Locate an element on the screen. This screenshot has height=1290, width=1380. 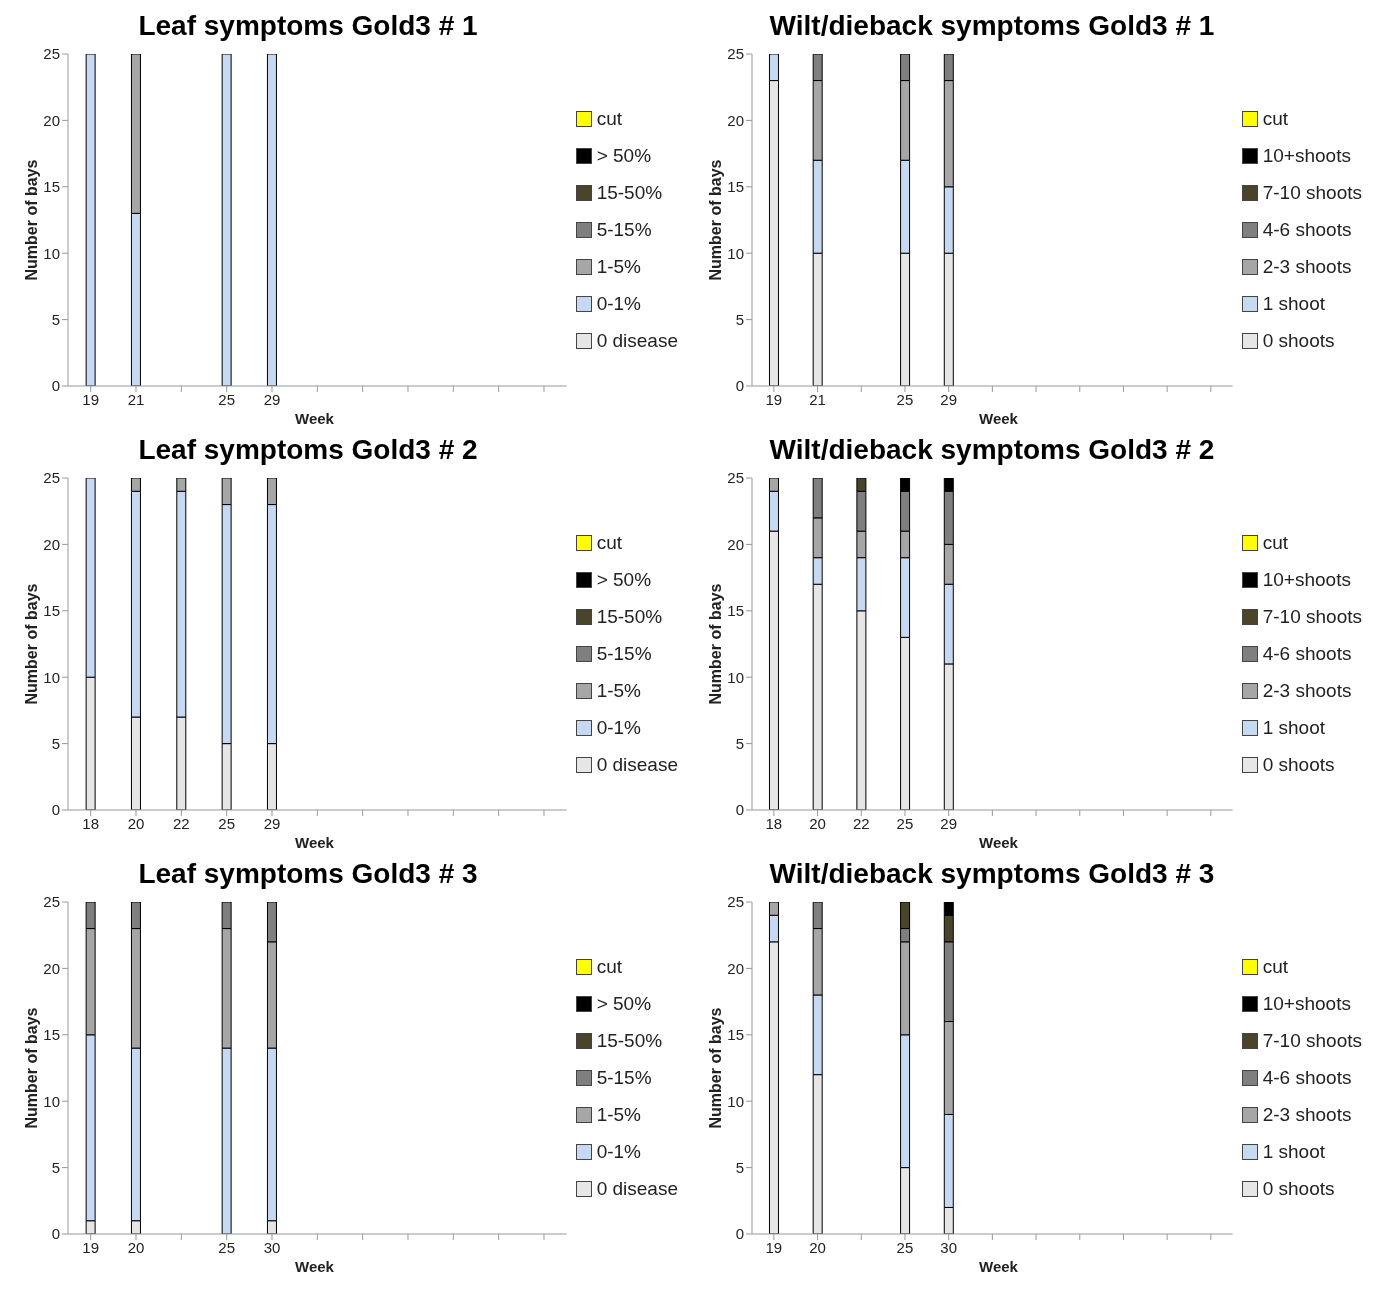
chart-title: Wilt/dieback symptoms Gold3 # 2 is located at coordinates (992, 450).